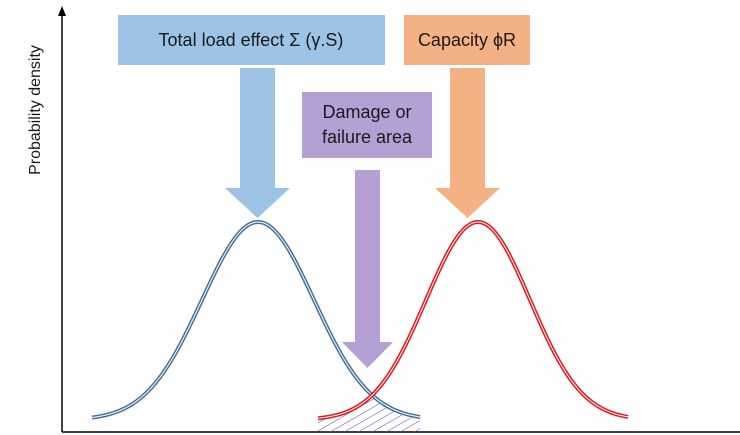  What do you see at coordinates (367, 269) in the screenshot?
I see `damage-arrow` at bounding box center [367, 269].